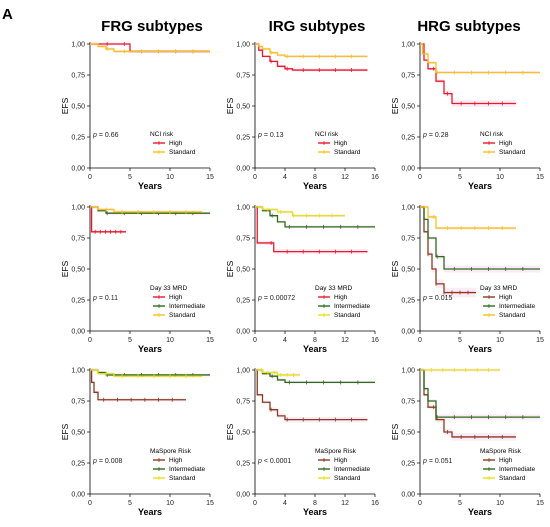  What do you see at coordinates (375, 503) in the screenshot?
I see `chart-7-x-tick-label: 16` at bounding box center [375, 503].